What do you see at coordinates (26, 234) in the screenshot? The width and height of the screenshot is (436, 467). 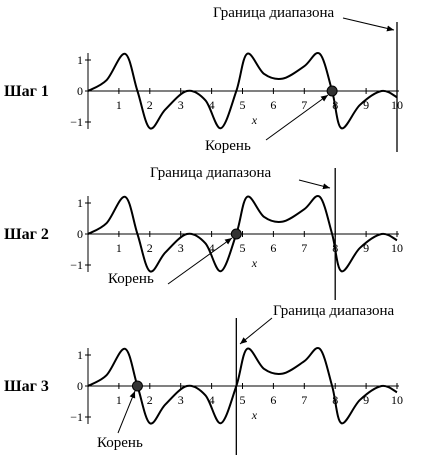 I see `step-label: Шаг 2` at bounding box center [26, 234].